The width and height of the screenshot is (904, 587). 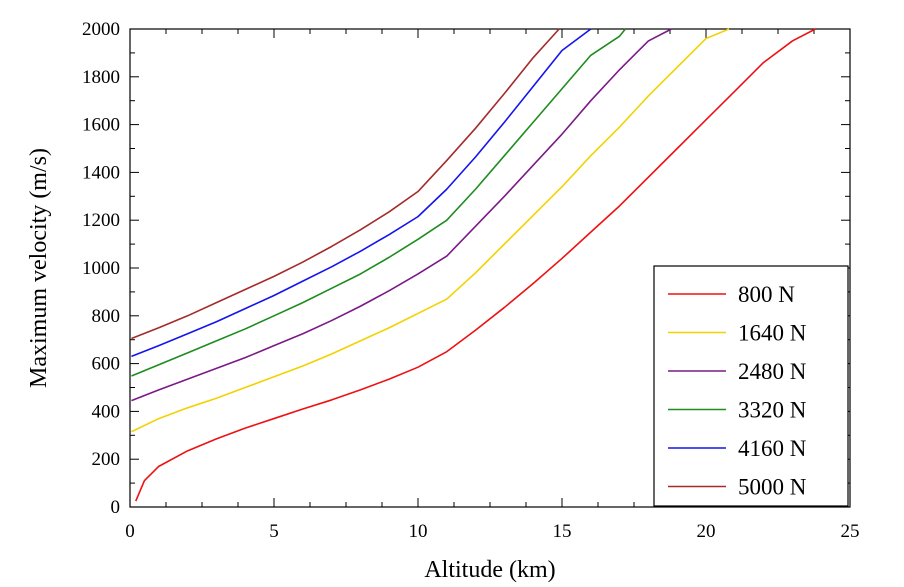 I want to click on legend-label: 1640 N, so click(x=772, y=333).